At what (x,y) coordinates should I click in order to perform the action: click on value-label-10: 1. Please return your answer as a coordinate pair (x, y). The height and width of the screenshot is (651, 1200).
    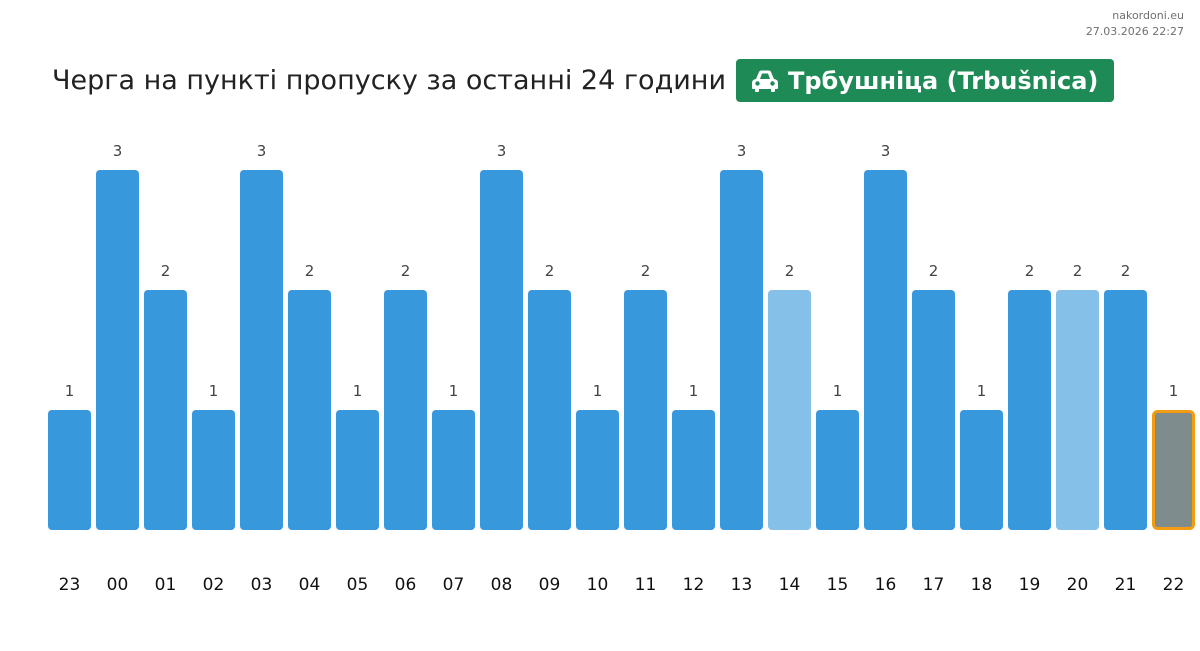
    Looking at the image, I should click on (598, 391).